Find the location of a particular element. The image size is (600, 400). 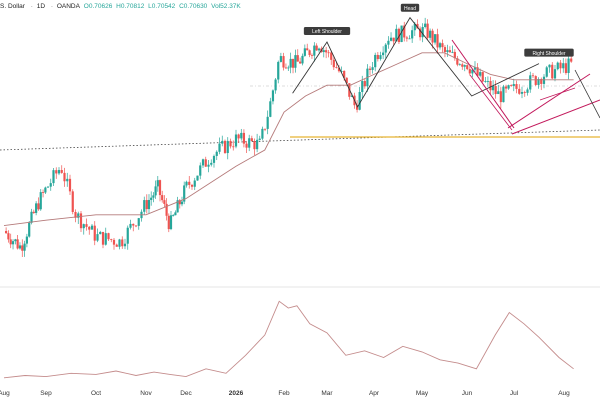

left-shoulder-label-group: Left Shoulder is located at coordinates (327, 31).